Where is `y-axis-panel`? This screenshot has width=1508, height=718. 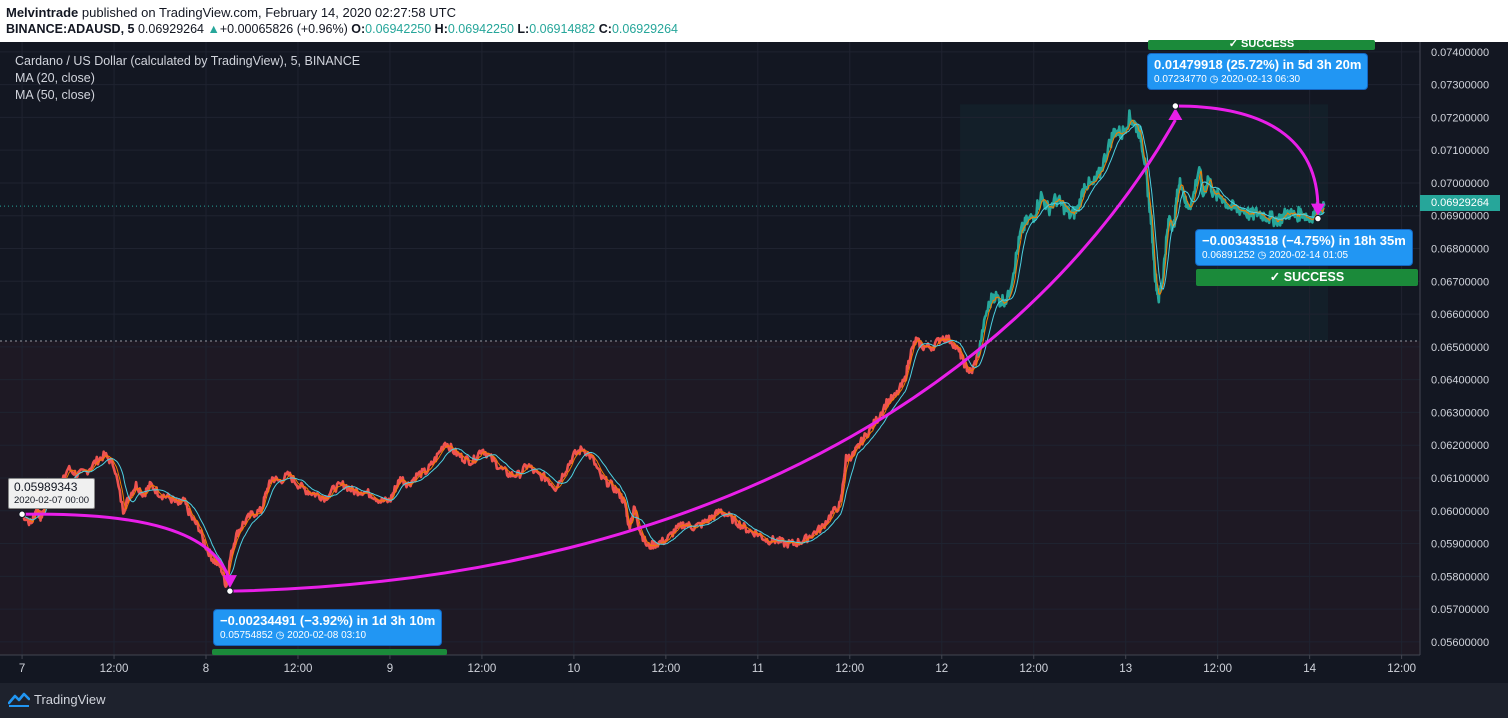
y-axis-panel is located at coordinates (1464, 348).